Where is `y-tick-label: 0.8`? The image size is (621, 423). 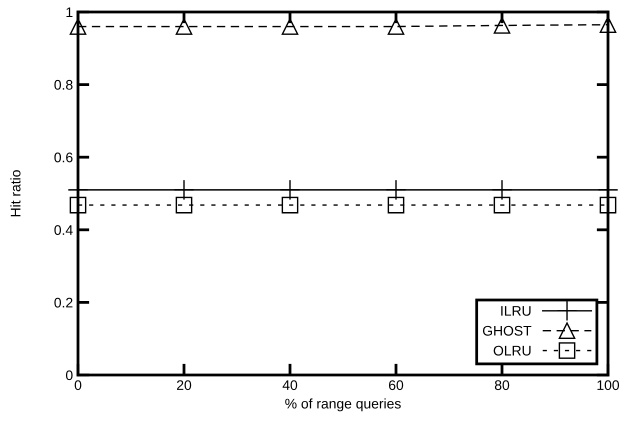
y-tick-label: 0.8 is located at coordinates (63, 85).